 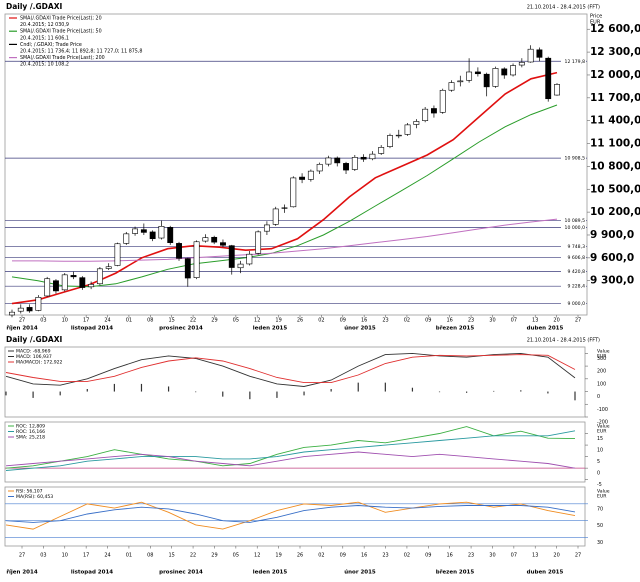 I want to click on y-axis-label: Value, so click(x=603, y=352).